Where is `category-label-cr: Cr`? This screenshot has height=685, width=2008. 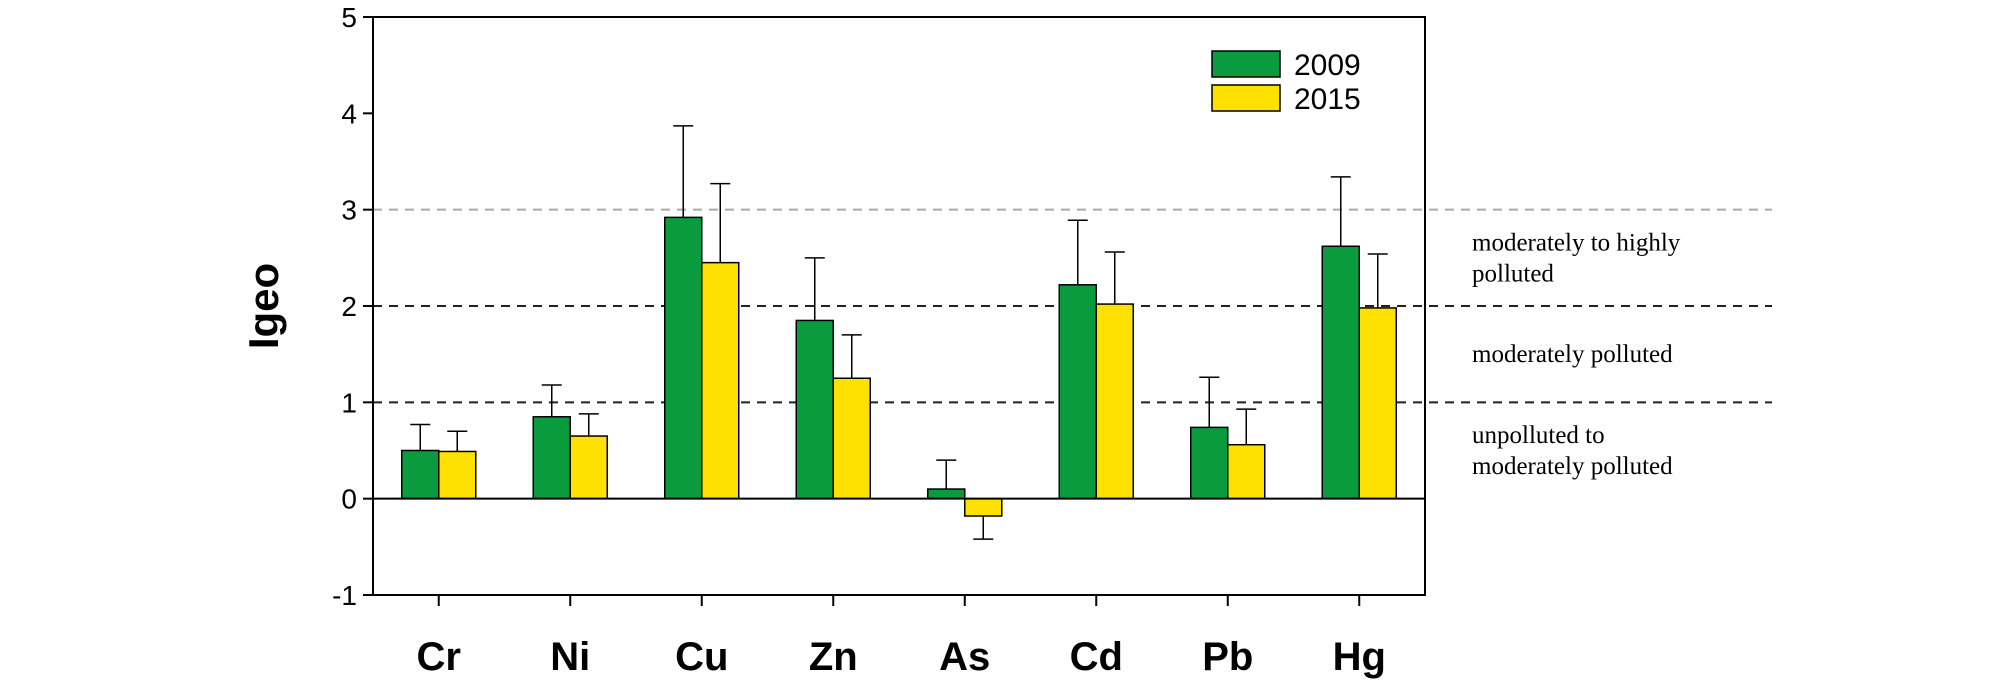
category-label-cr: Cr is located at coordinates (439, 657).